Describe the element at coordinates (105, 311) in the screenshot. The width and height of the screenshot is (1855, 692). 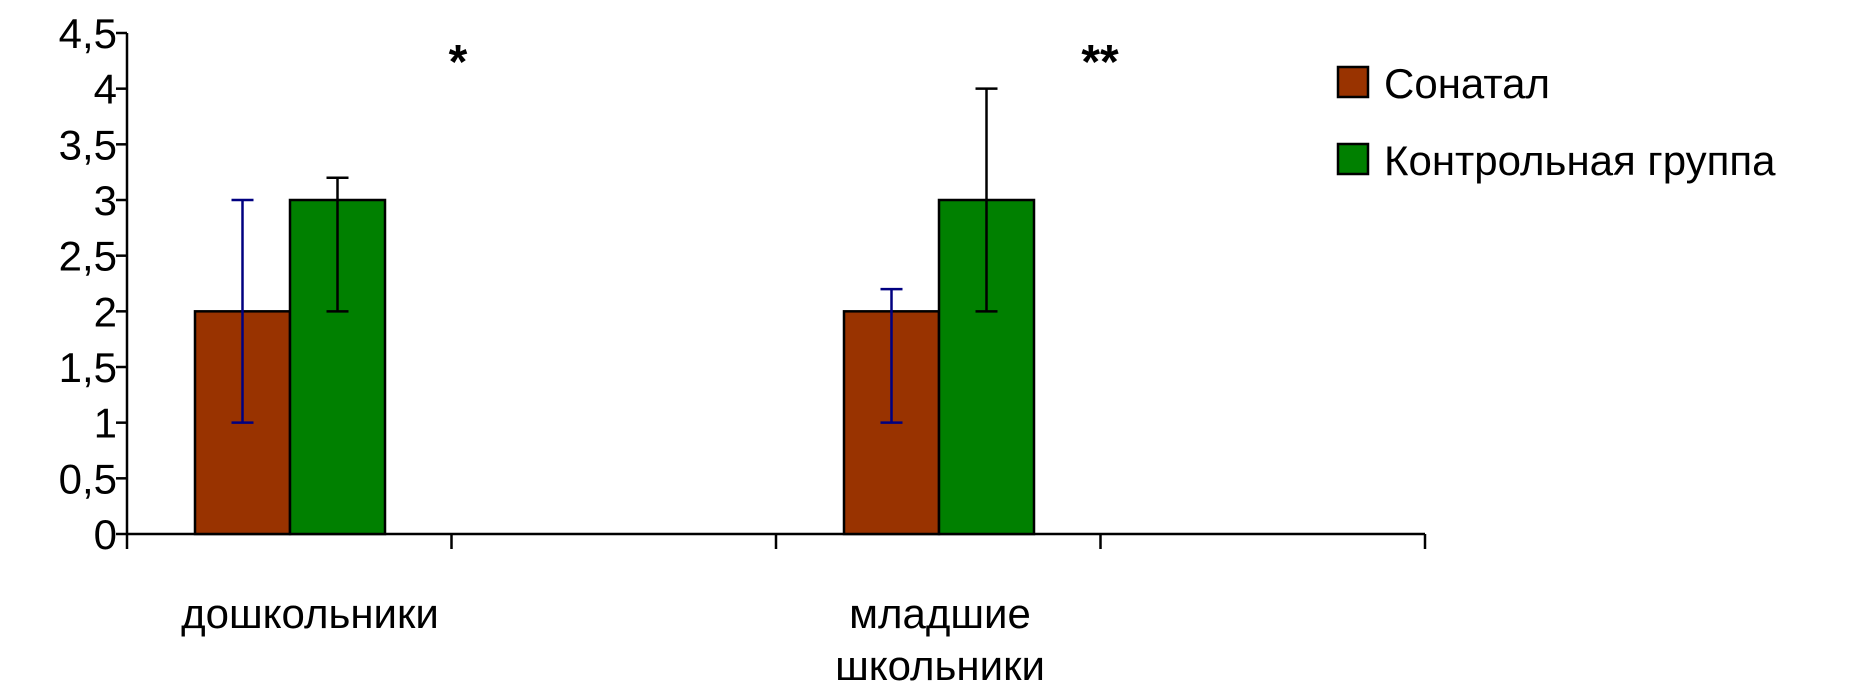
I see `y-tick-label: 2` at that location.